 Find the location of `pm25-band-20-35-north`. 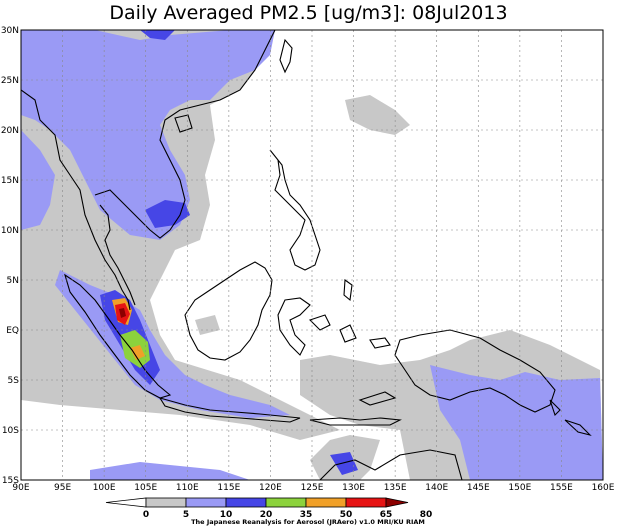

pm25-band-20-35-north is located at coordinates (157, 35).